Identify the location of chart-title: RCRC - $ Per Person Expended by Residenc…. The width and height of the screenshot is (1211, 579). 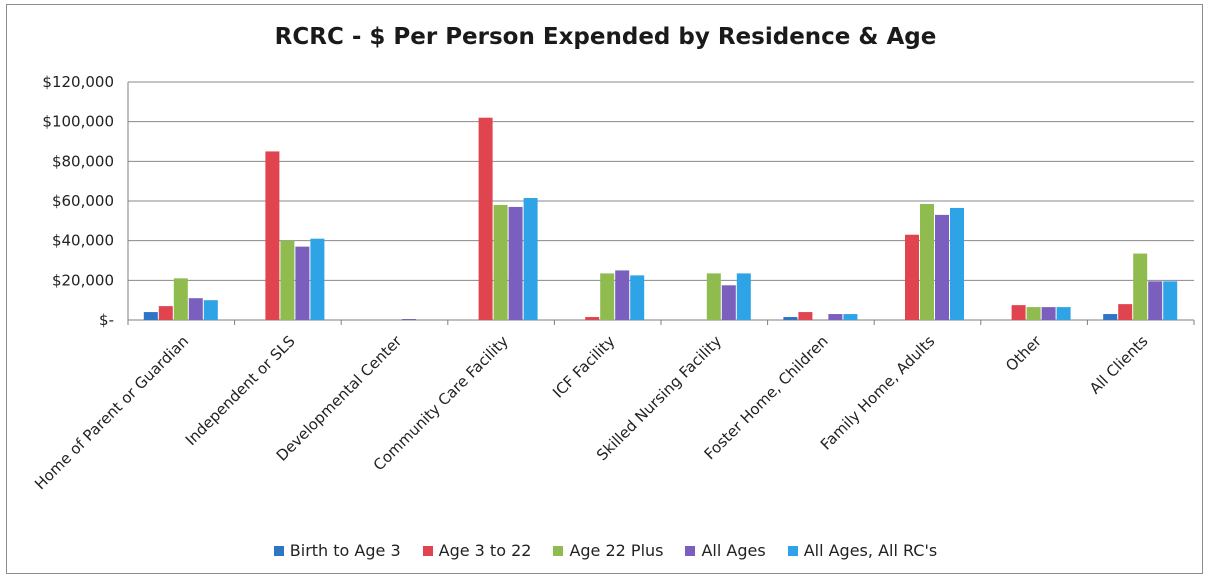
(605, 37).